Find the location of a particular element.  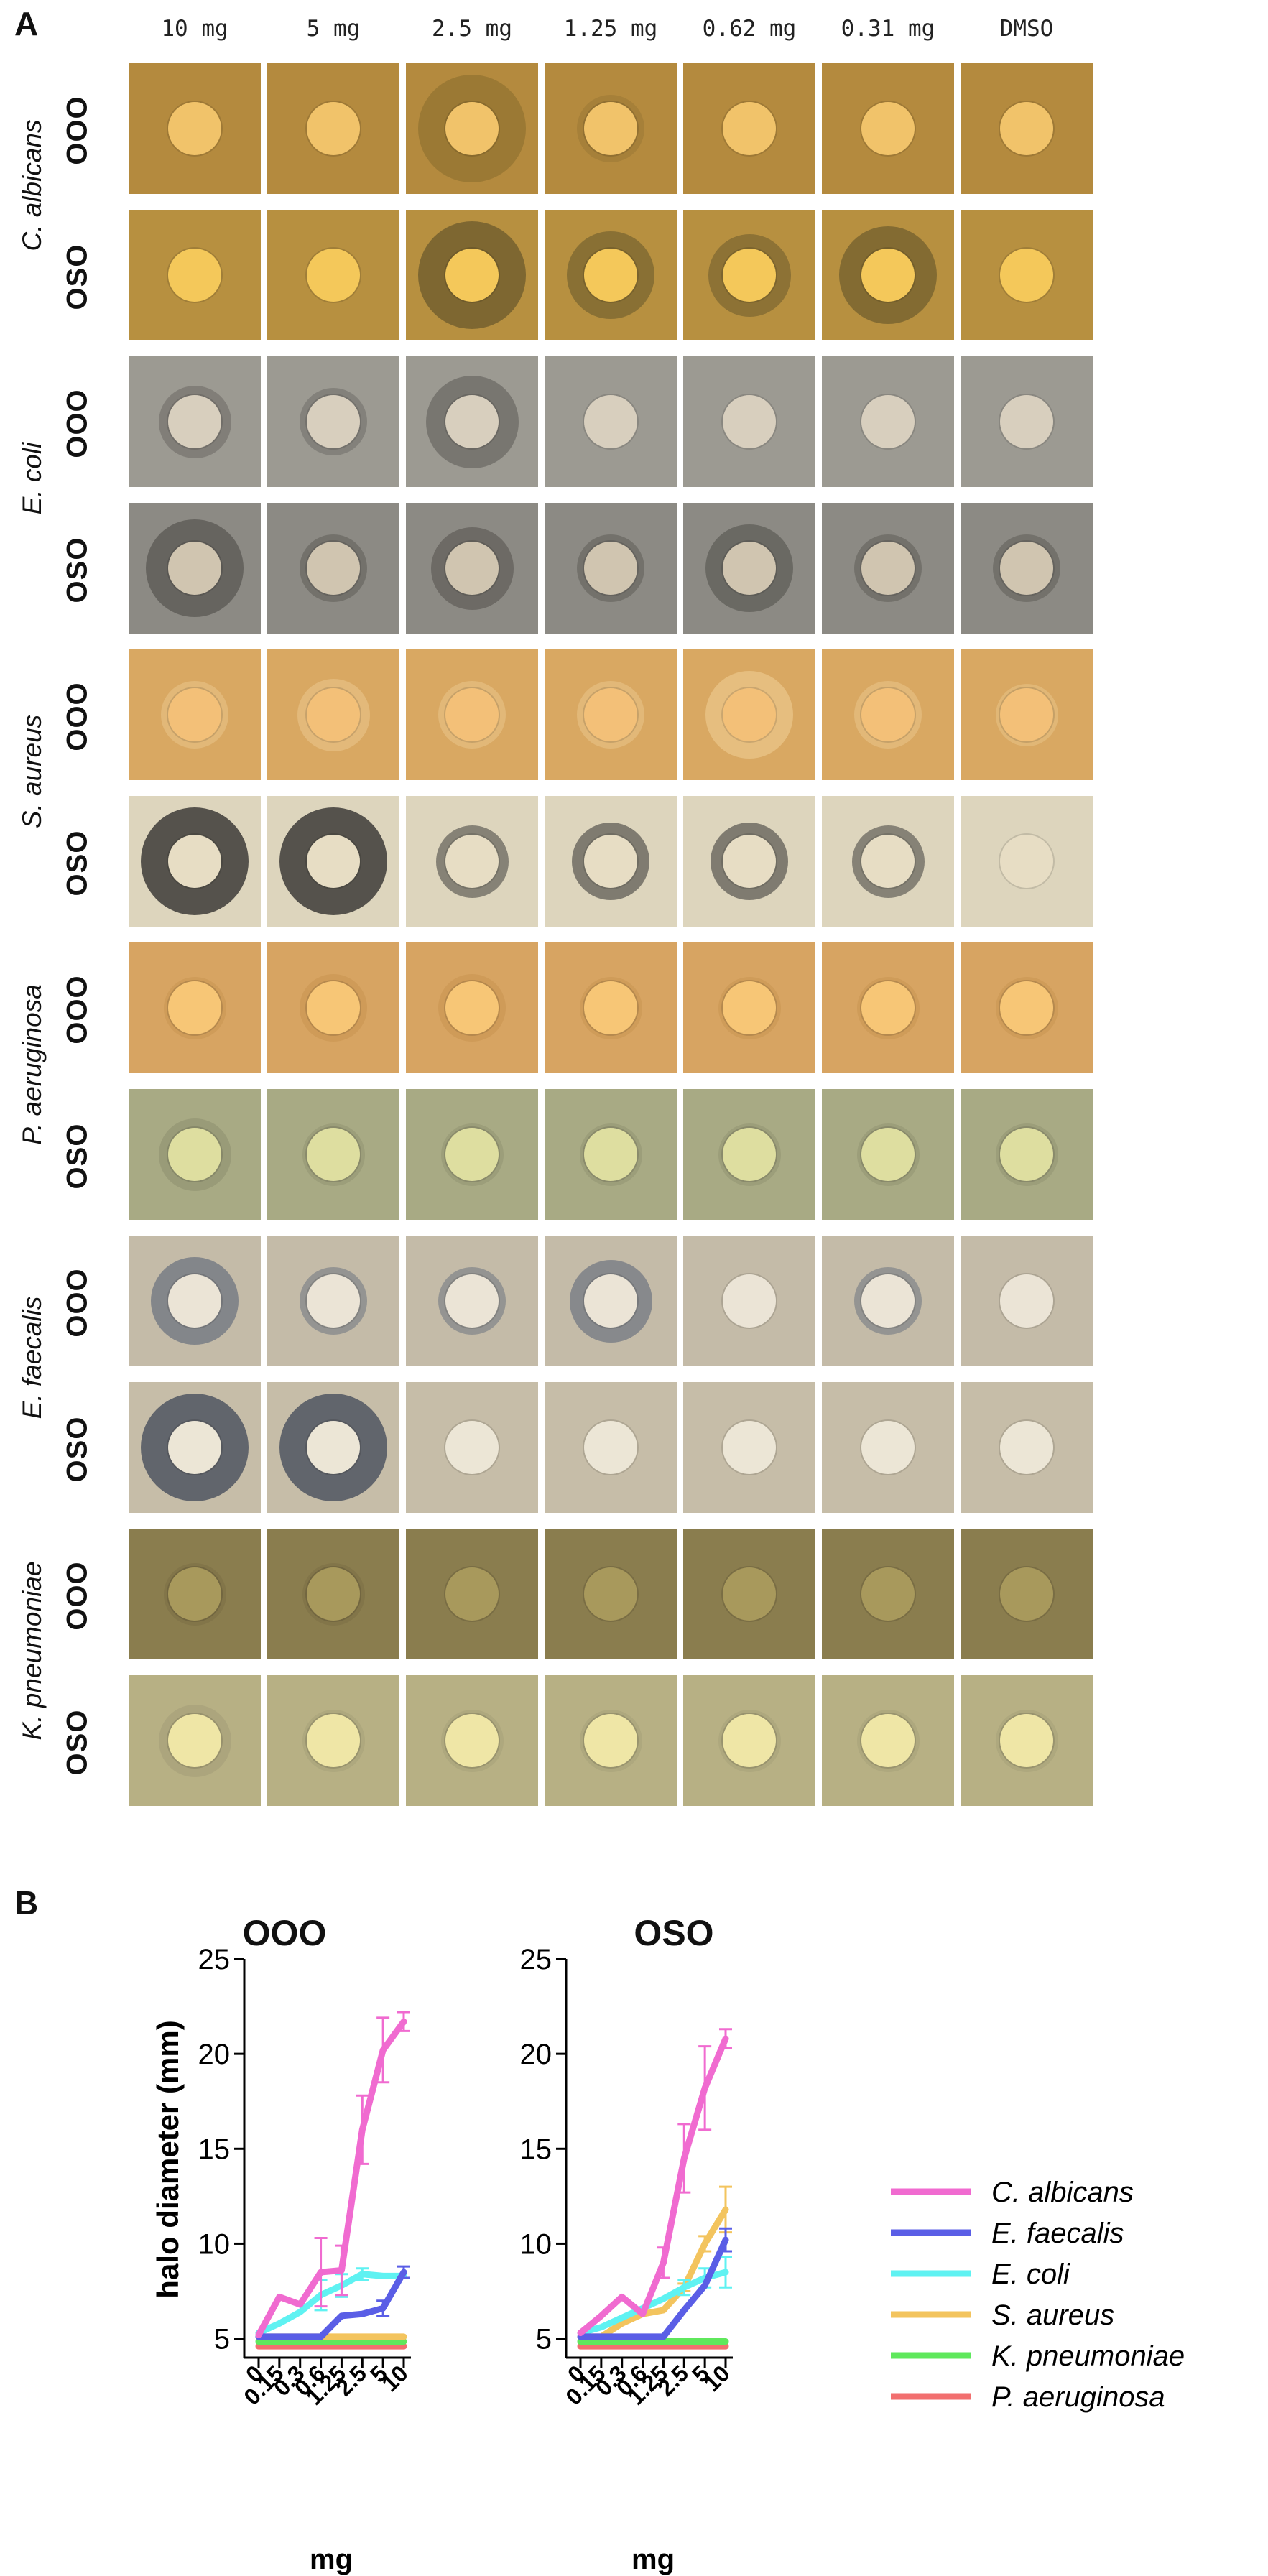

species-label-e-coli: E. coli is located at coordinates (32, 478).